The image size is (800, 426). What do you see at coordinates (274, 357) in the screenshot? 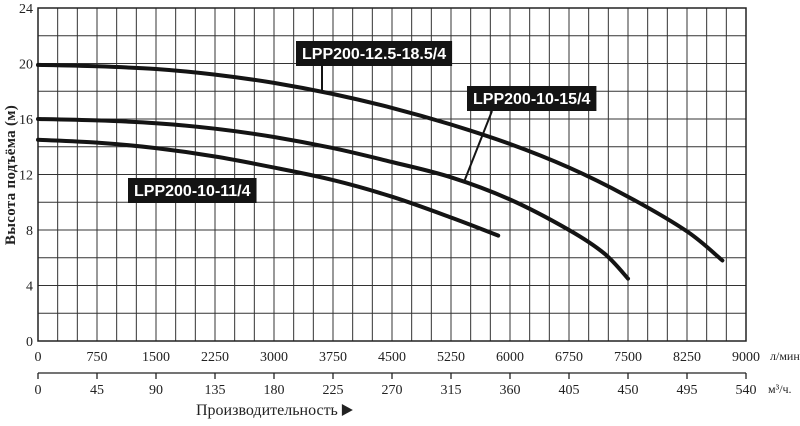
I see `x-tick-label: 3000` at bounding box center [274, 357].